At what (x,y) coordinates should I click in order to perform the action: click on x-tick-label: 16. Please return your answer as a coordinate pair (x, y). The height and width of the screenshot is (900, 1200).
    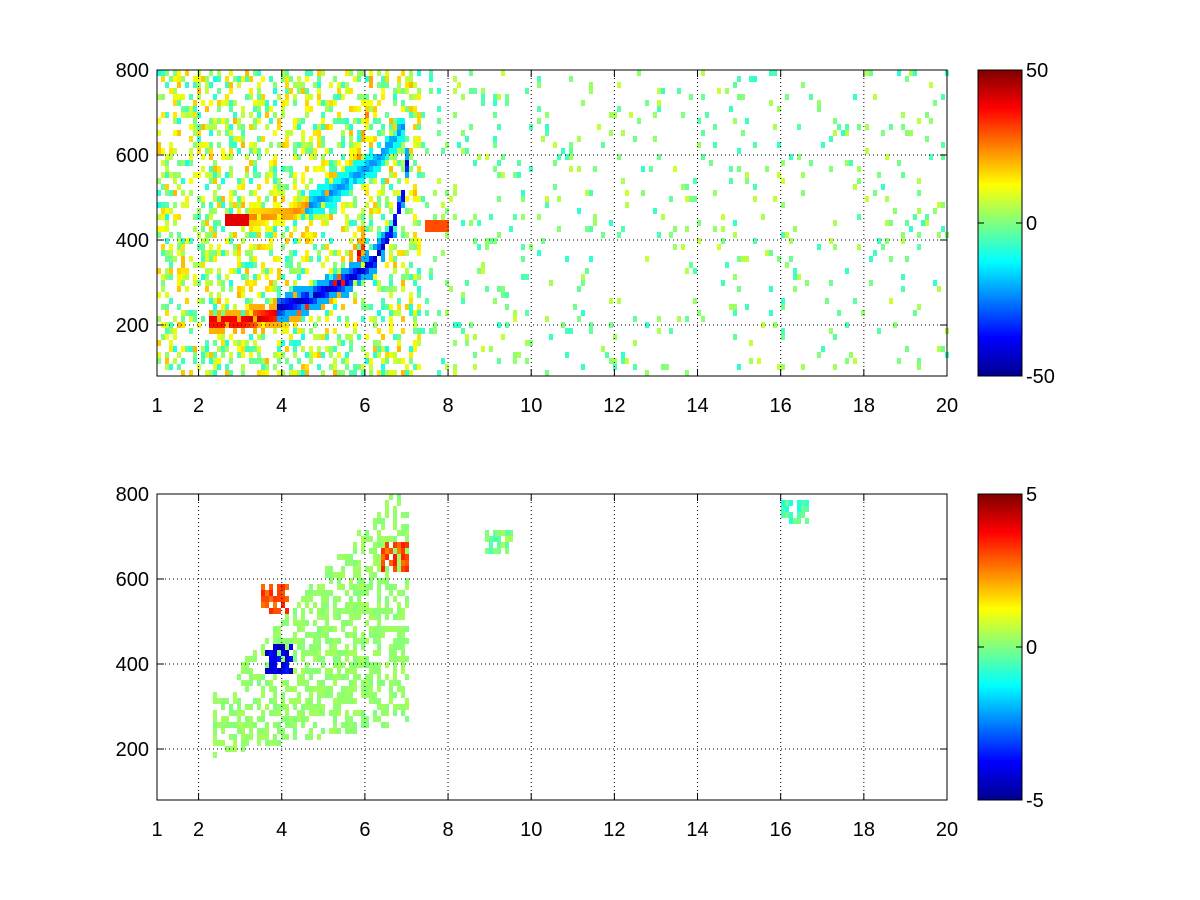
    Looking at the image, I should click on (781, 406).